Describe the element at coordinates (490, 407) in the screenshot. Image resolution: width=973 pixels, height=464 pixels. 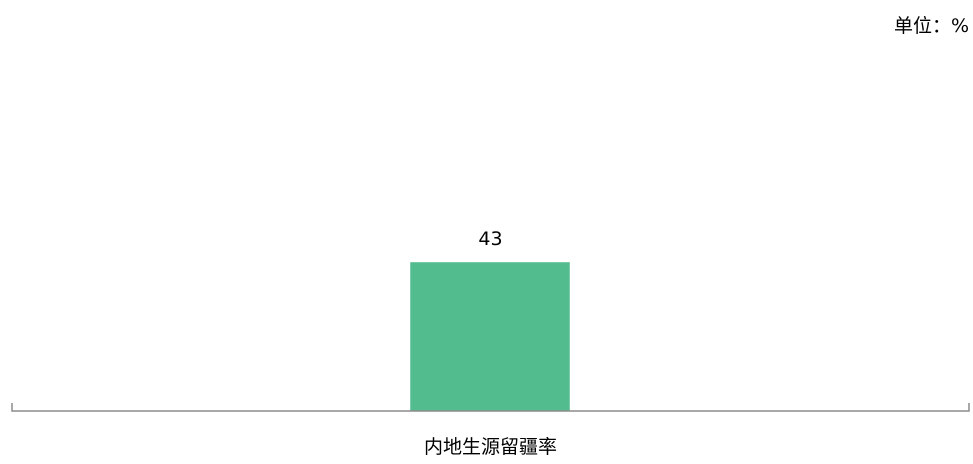
I see `x-axis-line` at that location.